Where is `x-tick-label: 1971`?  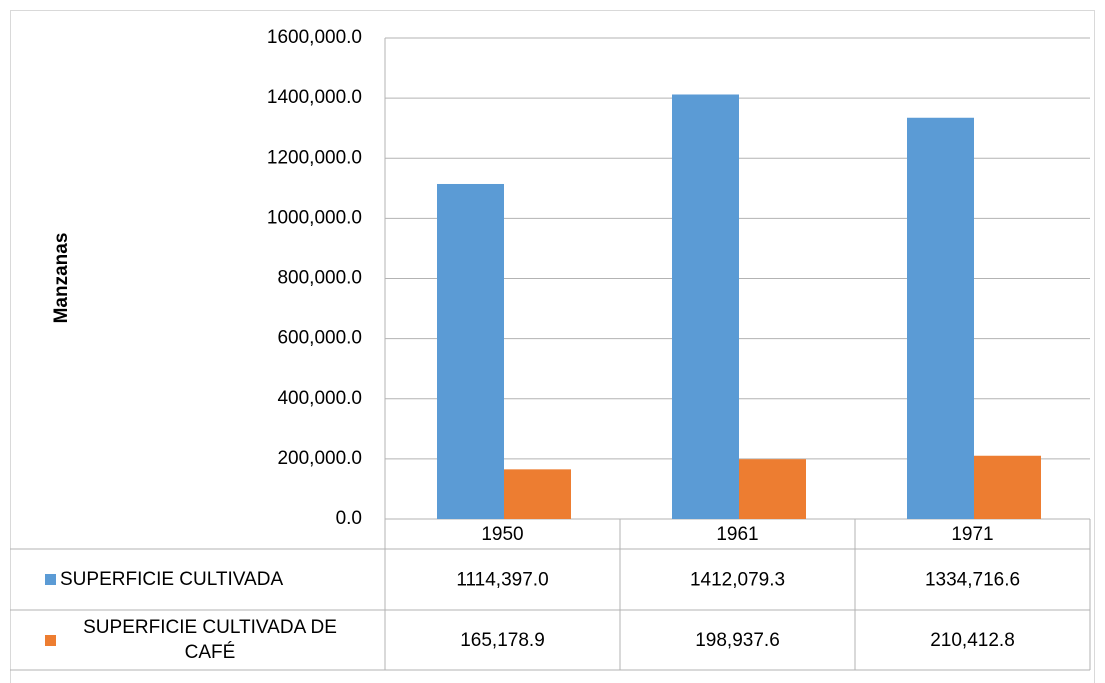 x-tick-label: 1971 is located at coordinates (972, 534).